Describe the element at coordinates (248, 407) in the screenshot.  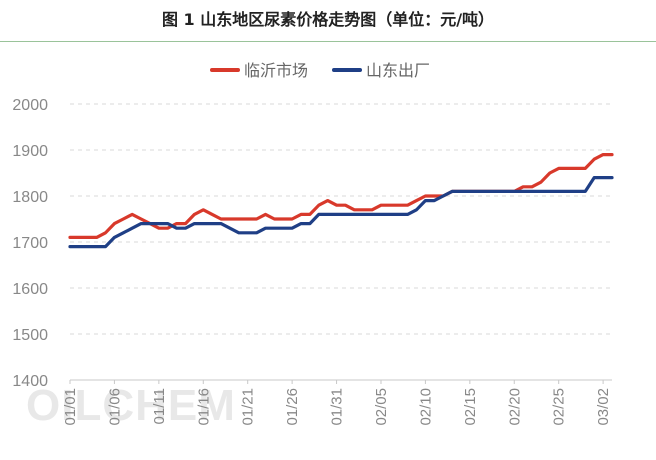
I see `x-tick-label: 01/21` at that location.